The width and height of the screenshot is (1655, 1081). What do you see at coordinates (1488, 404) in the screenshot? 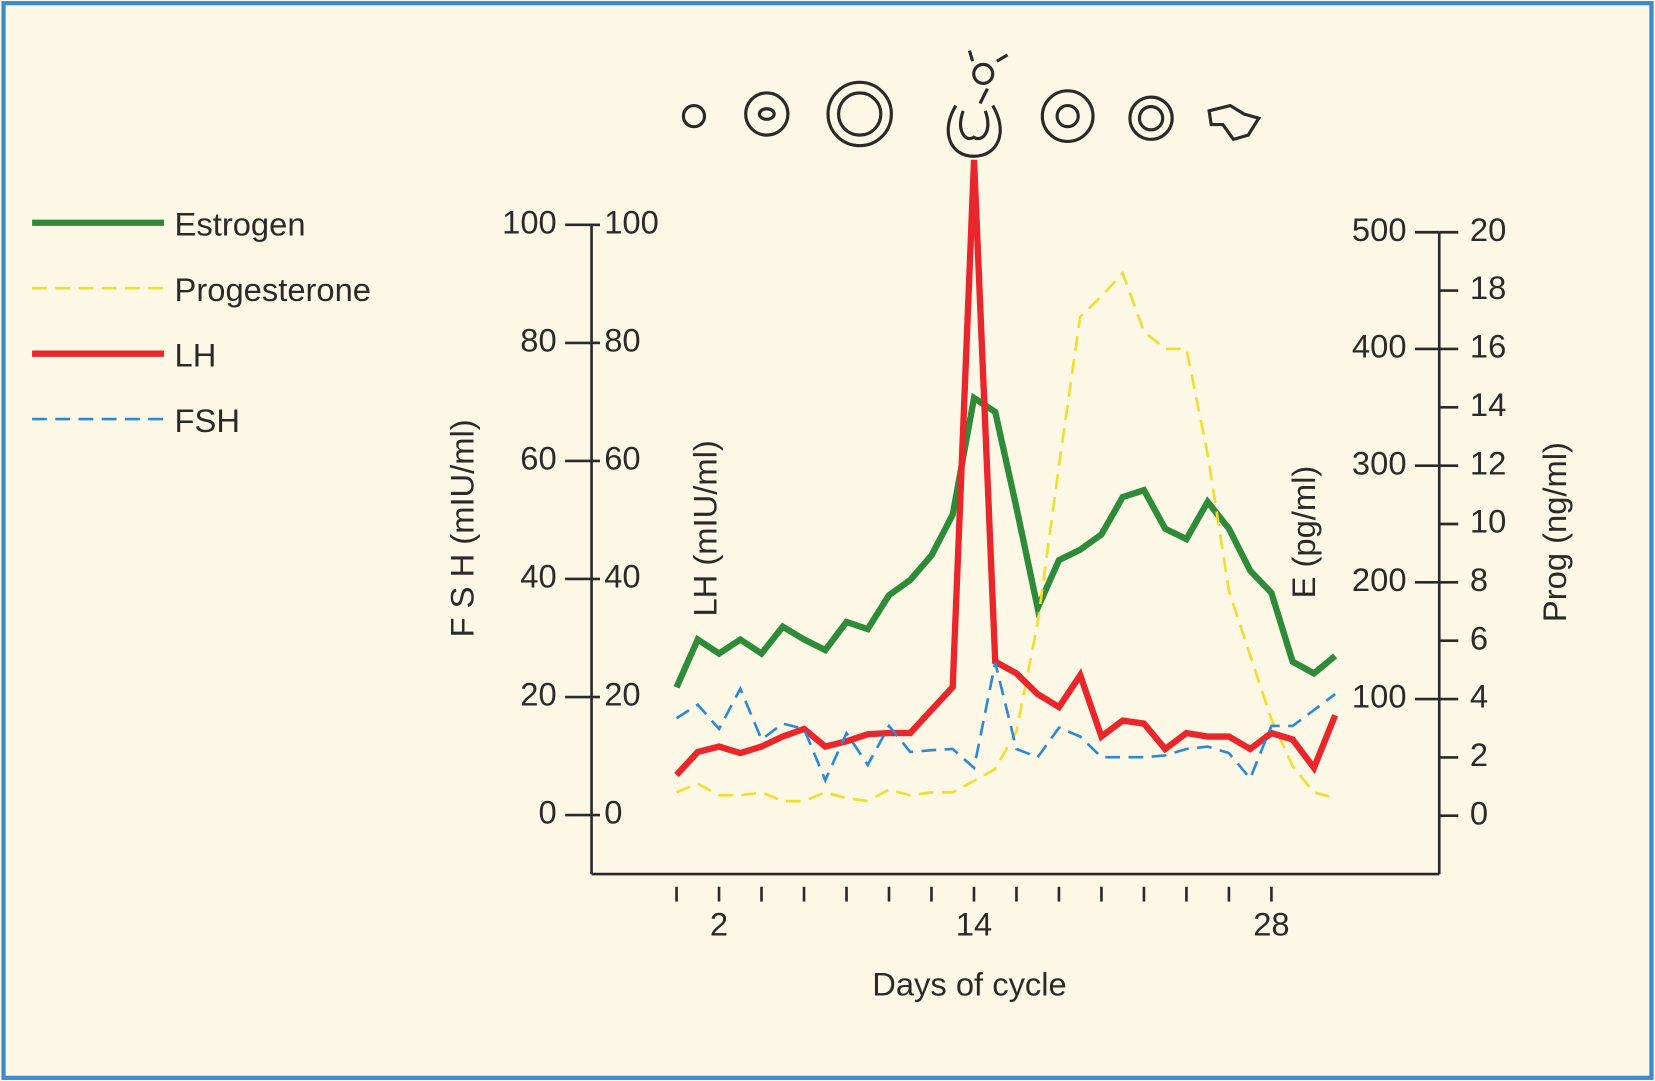
I see `y-tick-label: 14` at bounding box center [1488, 404].